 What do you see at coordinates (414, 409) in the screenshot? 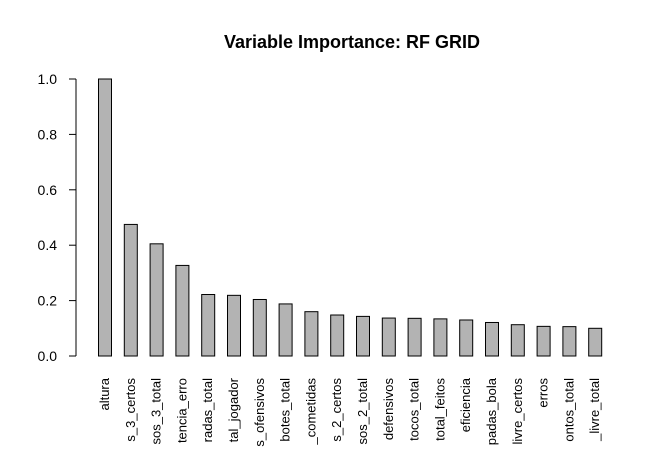
I see `x-category-label: tocos_total` at bounding box center [414, 409].